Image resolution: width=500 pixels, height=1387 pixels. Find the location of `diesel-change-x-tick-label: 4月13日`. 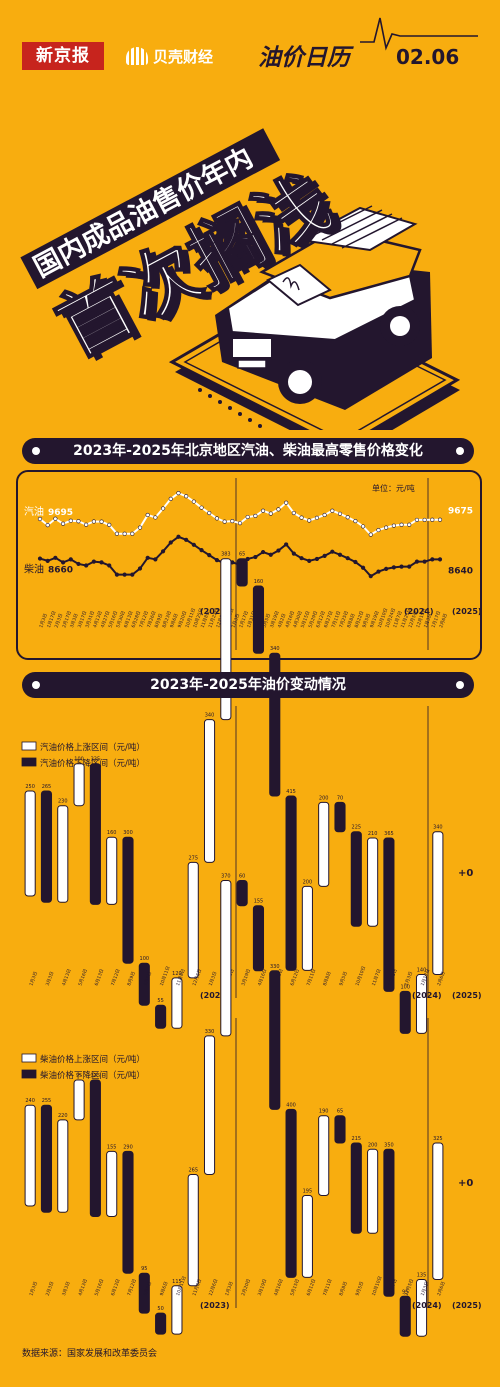

diesel-change-x-tick-label: 4月13日 is located at coordinates (83, 1287).